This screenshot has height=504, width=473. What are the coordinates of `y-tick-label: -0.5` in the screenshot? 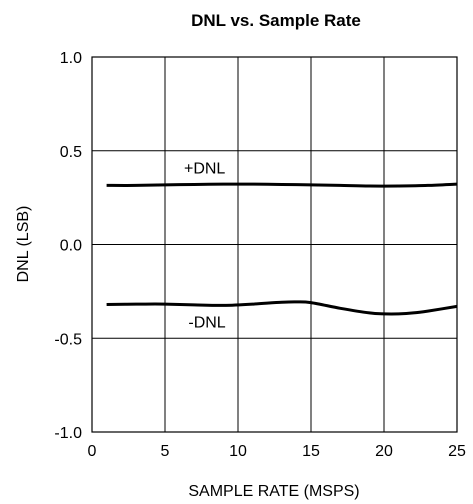 It's located at (68, 339).